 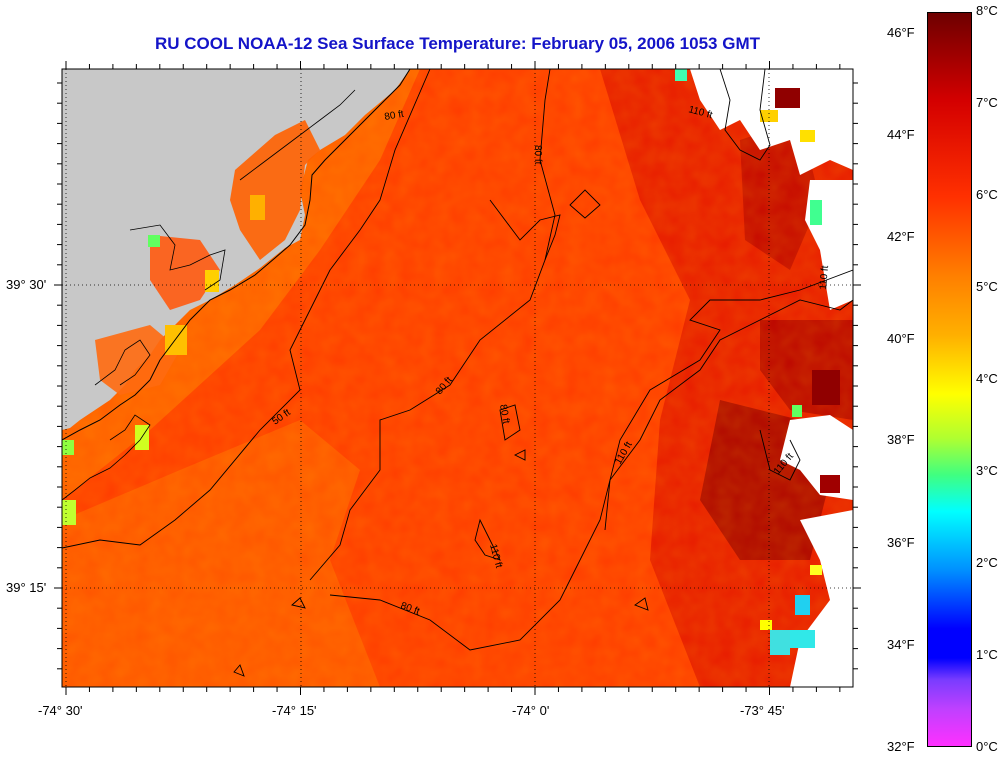 I want to click on bay-yellow-a, so click(x=176, y=340).